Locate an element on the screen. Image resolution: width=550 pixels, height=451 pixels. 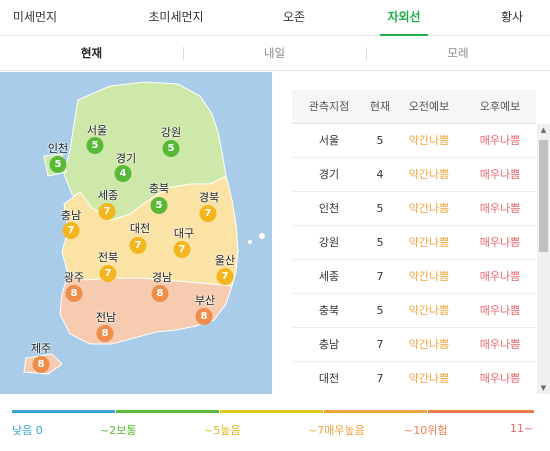
legend-bar-normal is located at coordinates (167, 411).